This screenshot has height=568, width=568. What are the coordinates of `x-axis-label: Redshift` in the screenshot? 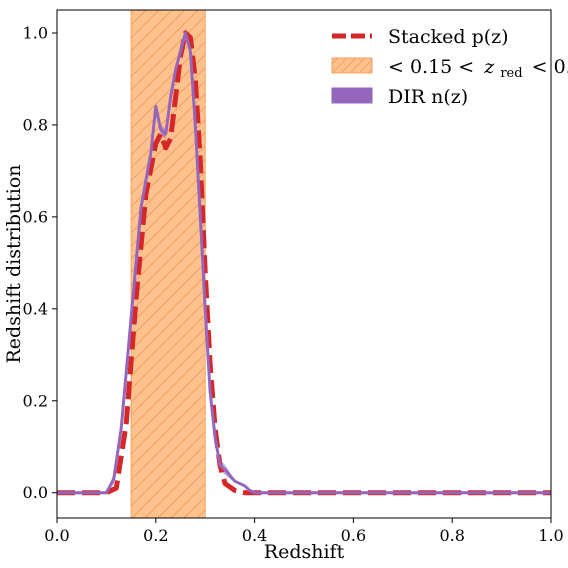 It's located at (304, 552).